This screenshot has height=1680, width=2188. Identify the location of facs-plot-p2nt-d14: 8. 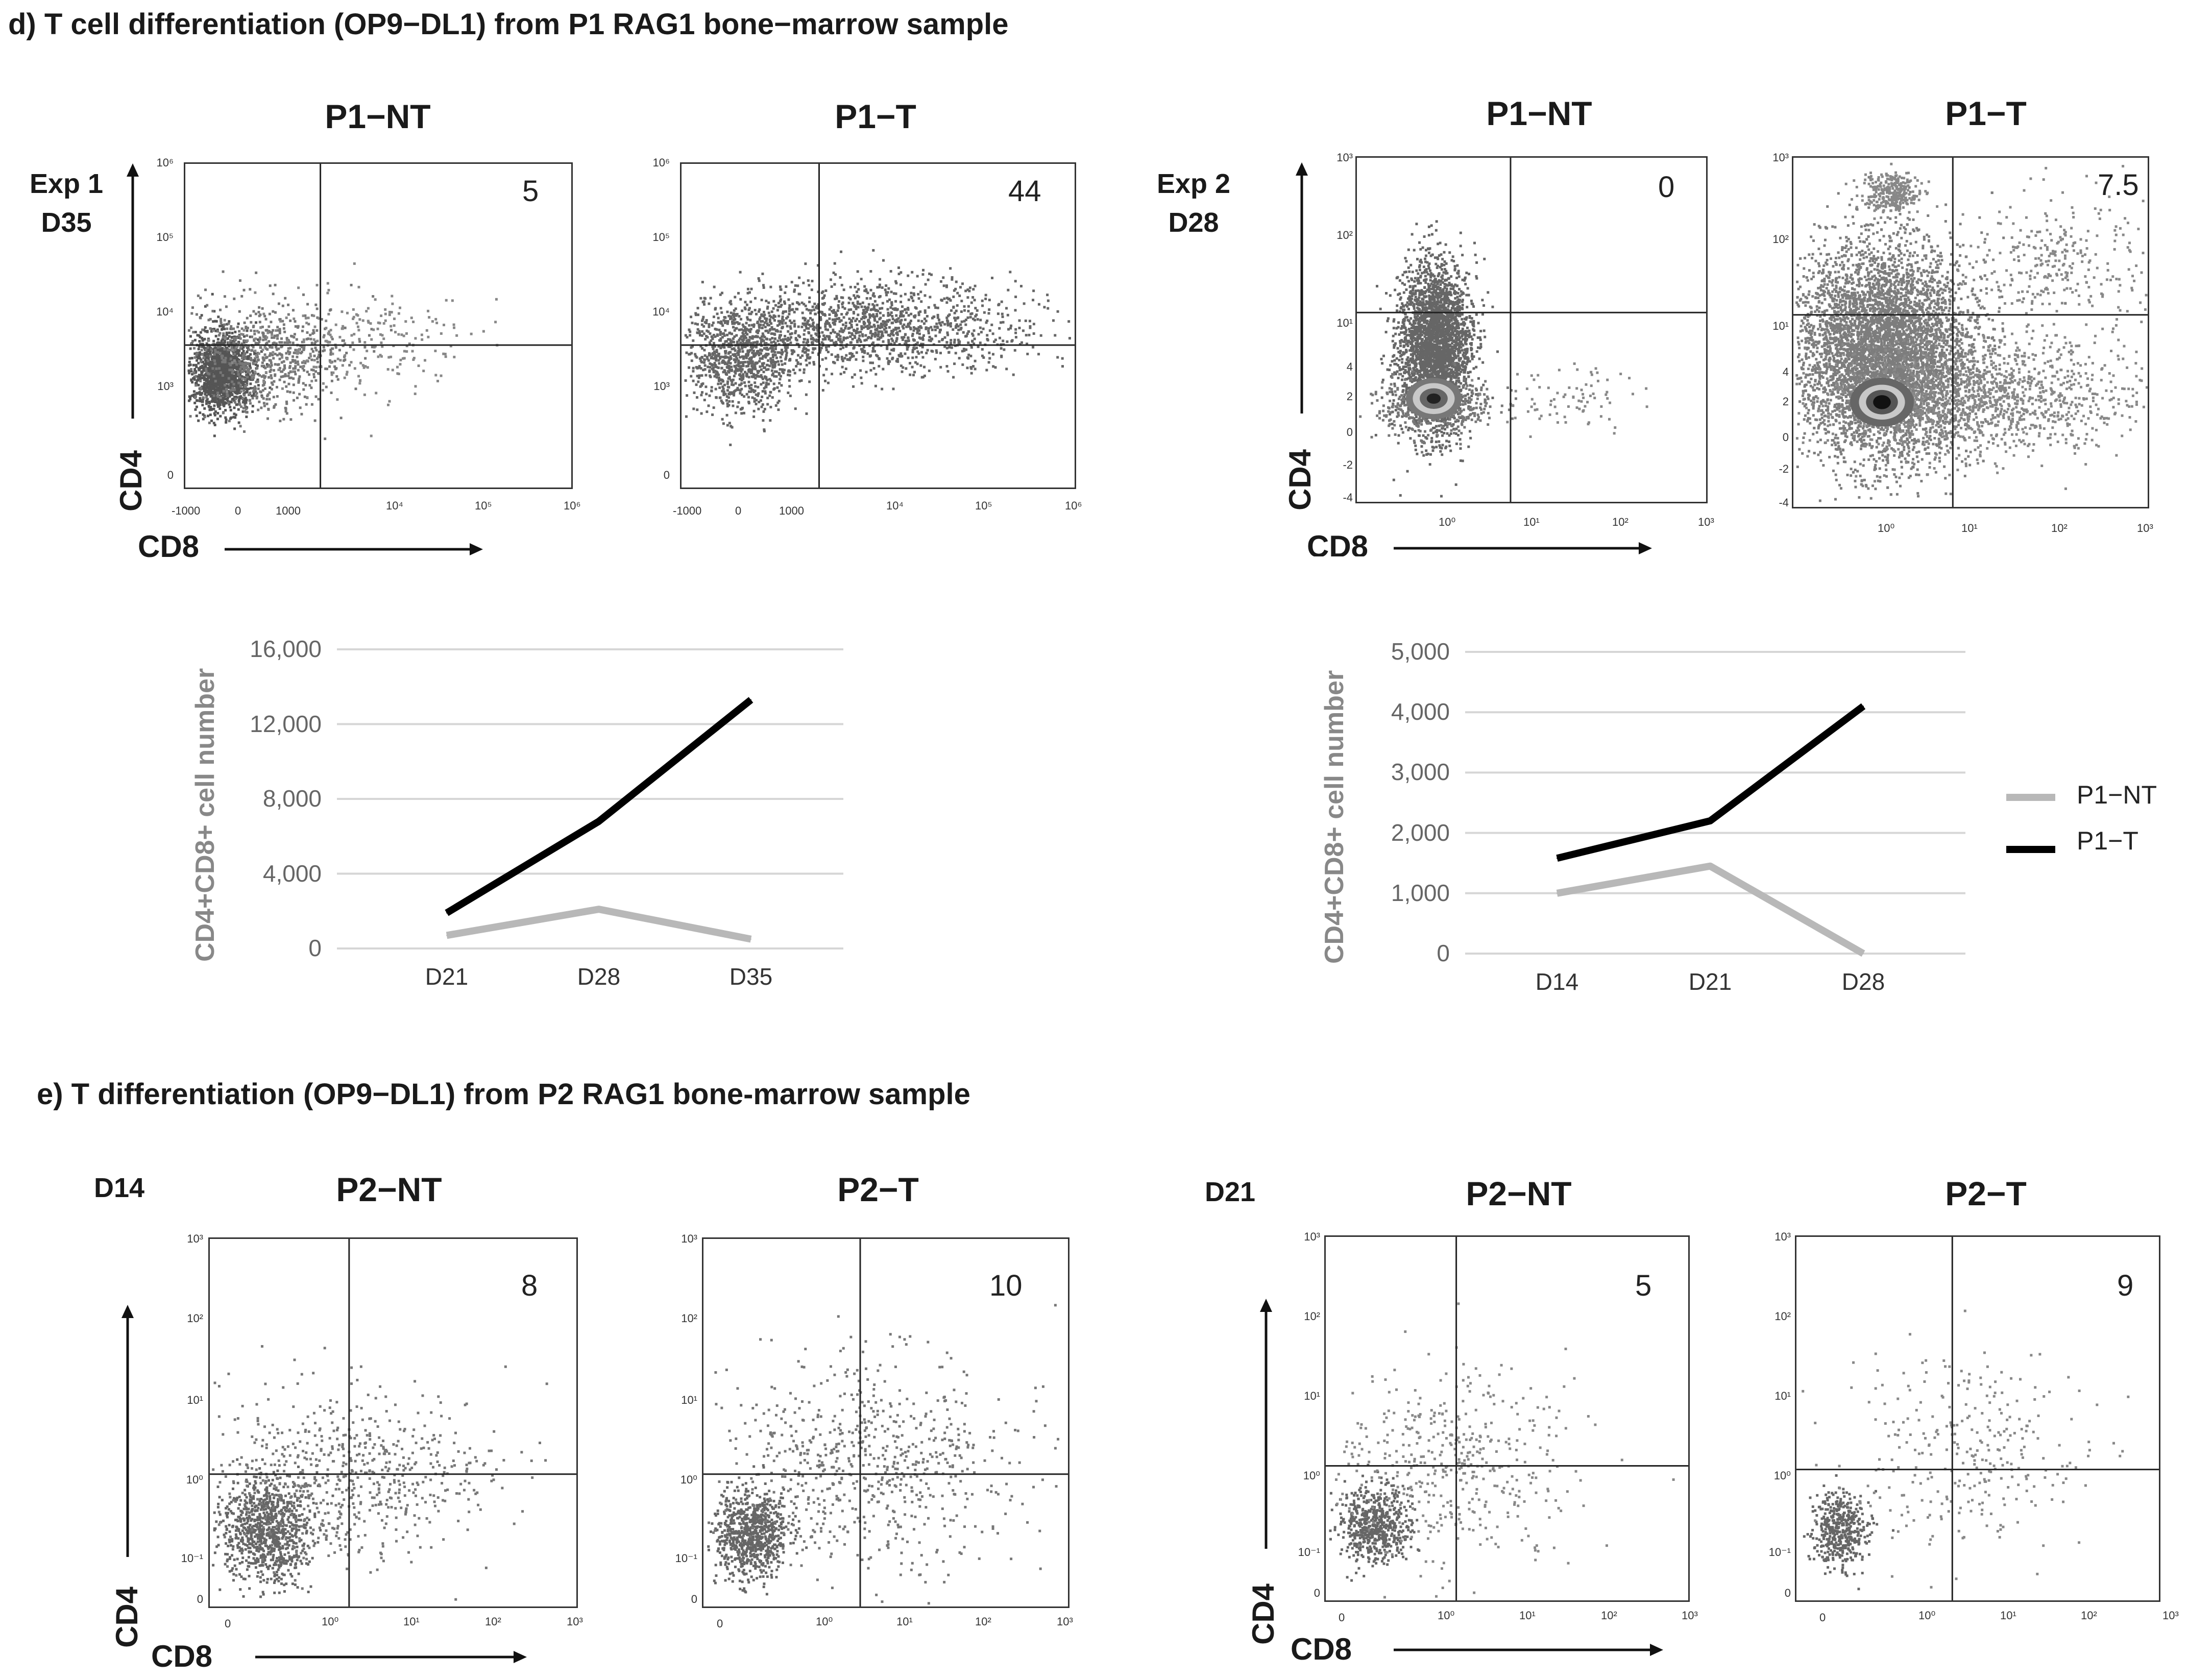
(393, 1422).